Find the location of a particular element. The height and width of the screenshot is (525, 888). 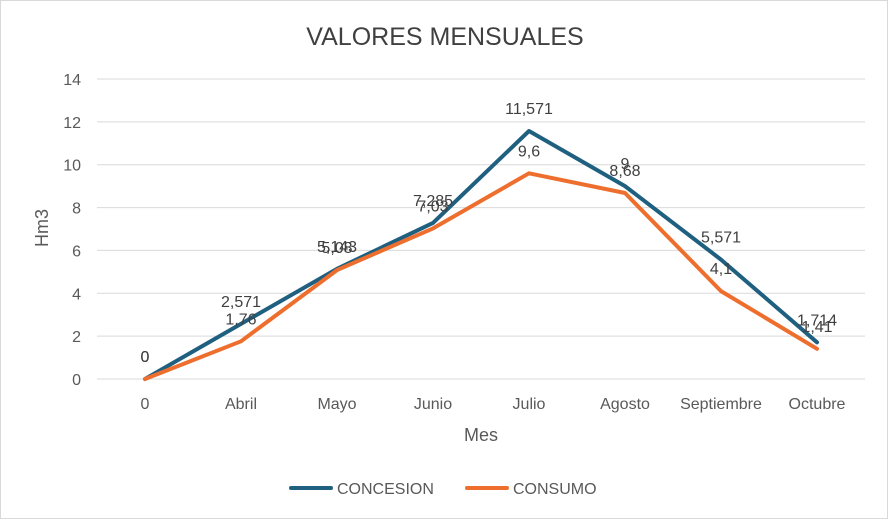

data-label-consumo: 0 is located at coordinates (145, 357).